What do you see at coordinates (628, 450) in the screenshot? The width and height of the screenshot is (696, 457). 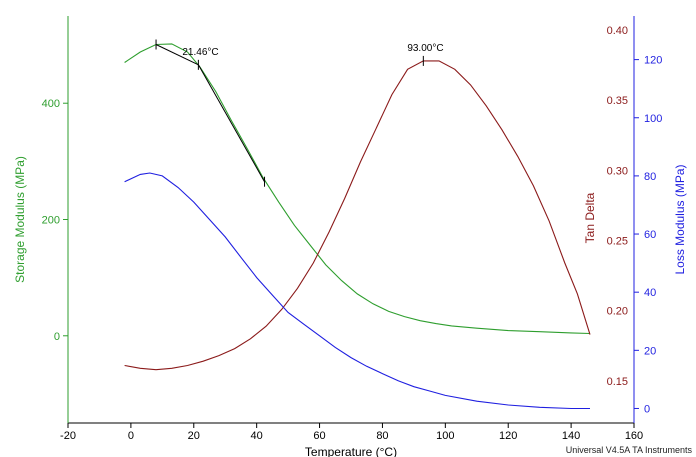 I see `instrument-footer: Universal V4.5A TA Instruments` at bounding box center [628, 450].